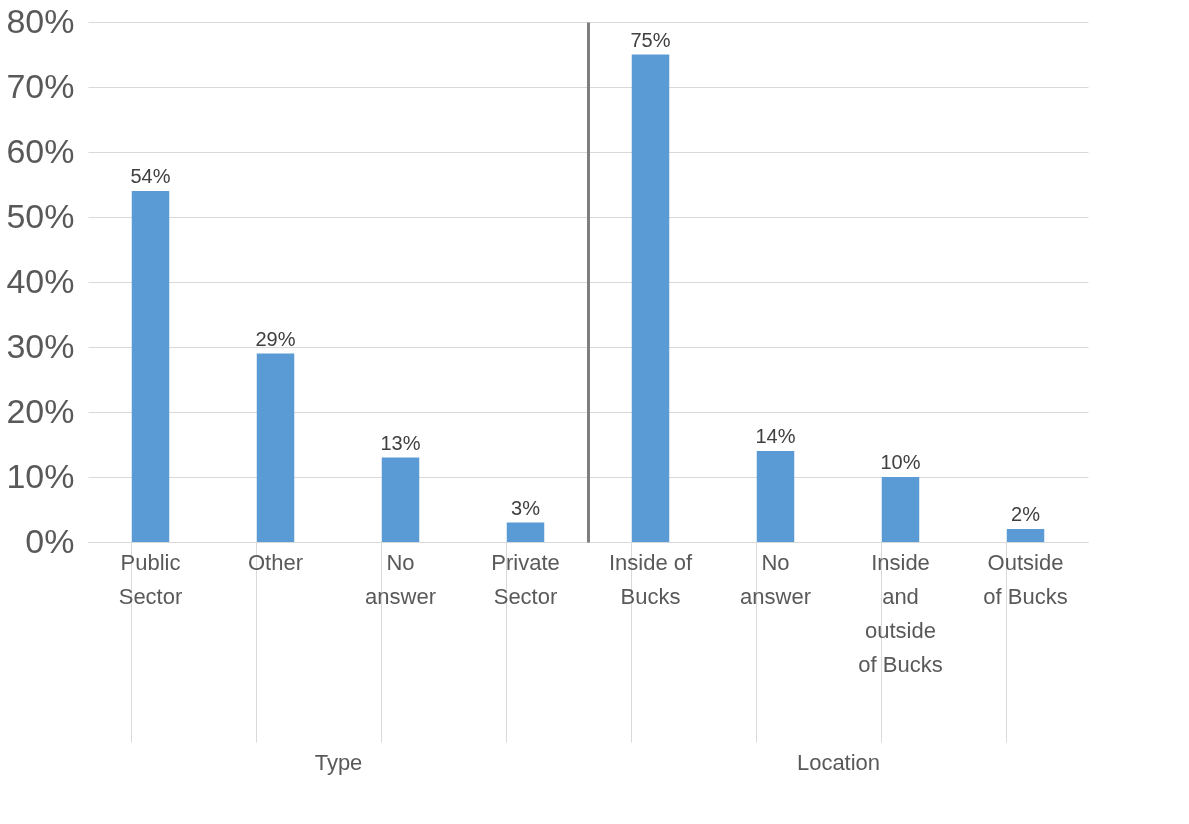  I want to click on data-label: 3%, so click(526, 507).